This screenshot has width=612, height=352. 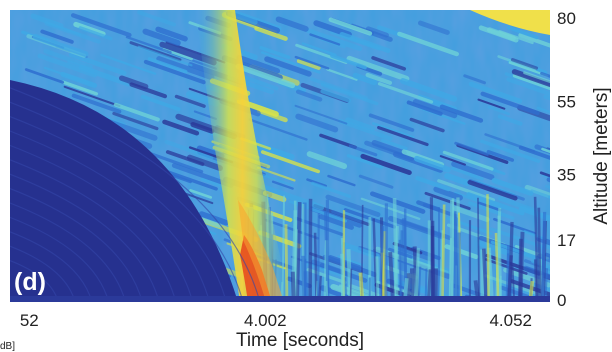 I want to click on colorbar-units-label: dB], so click(x=7, y=346).